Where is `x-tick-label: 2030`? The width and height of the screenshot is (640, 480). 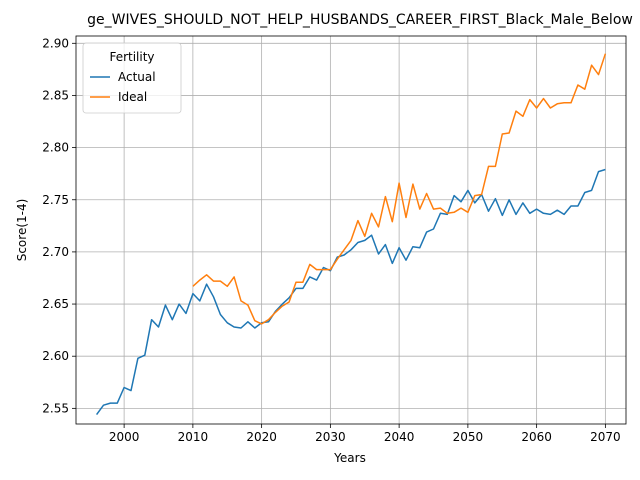
x-tick-label: 2030 is located at coordinates (330, 437).